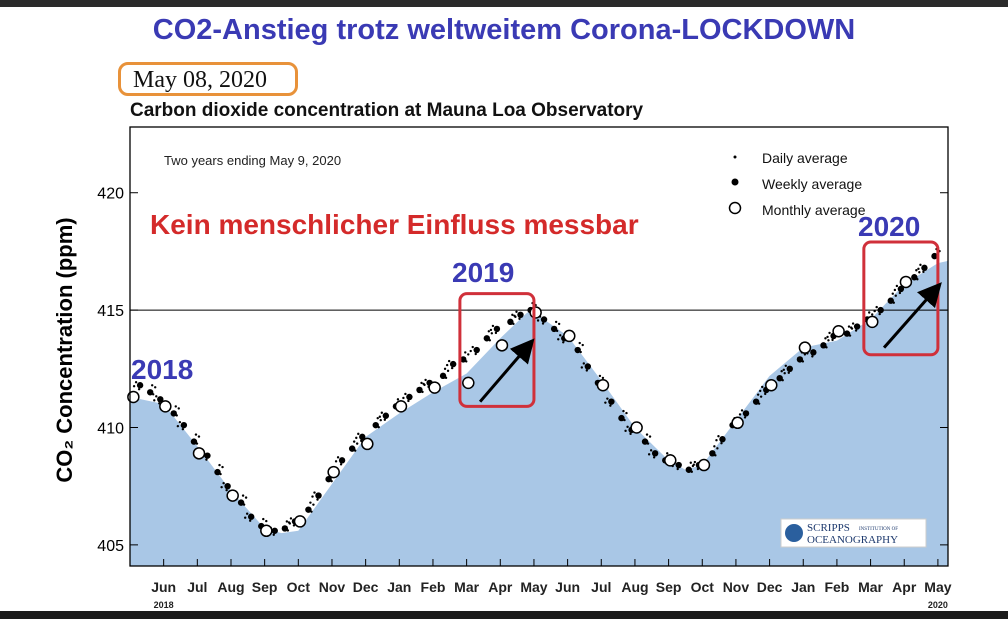 The width and height of the screenshot is (1008, 619). What do you see at coordinates (504, 615) in the screenshot?
I see `bottom-bar` at bounding box center [504, 615].